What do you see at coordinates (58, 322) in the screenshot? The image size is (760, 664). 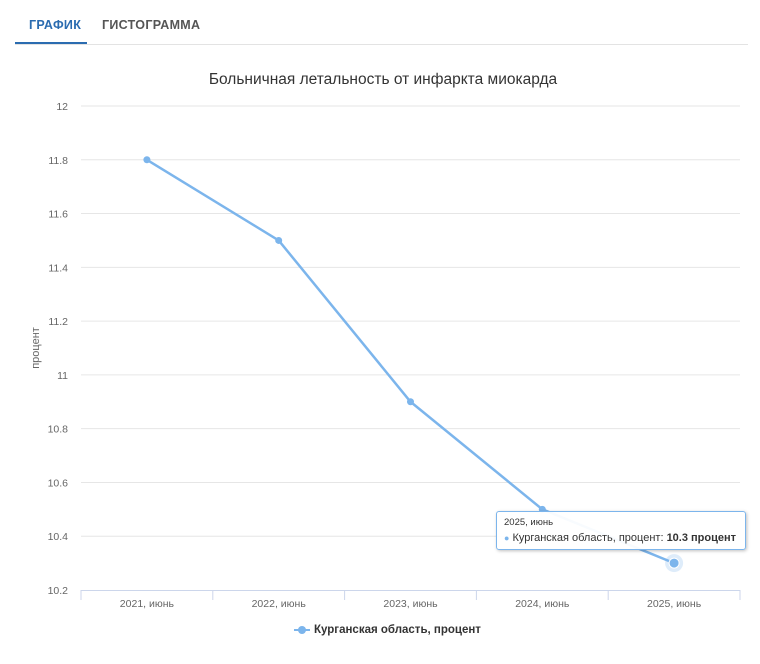 I see `y-tick-label: 11.2` at bounding box center [58, 322].